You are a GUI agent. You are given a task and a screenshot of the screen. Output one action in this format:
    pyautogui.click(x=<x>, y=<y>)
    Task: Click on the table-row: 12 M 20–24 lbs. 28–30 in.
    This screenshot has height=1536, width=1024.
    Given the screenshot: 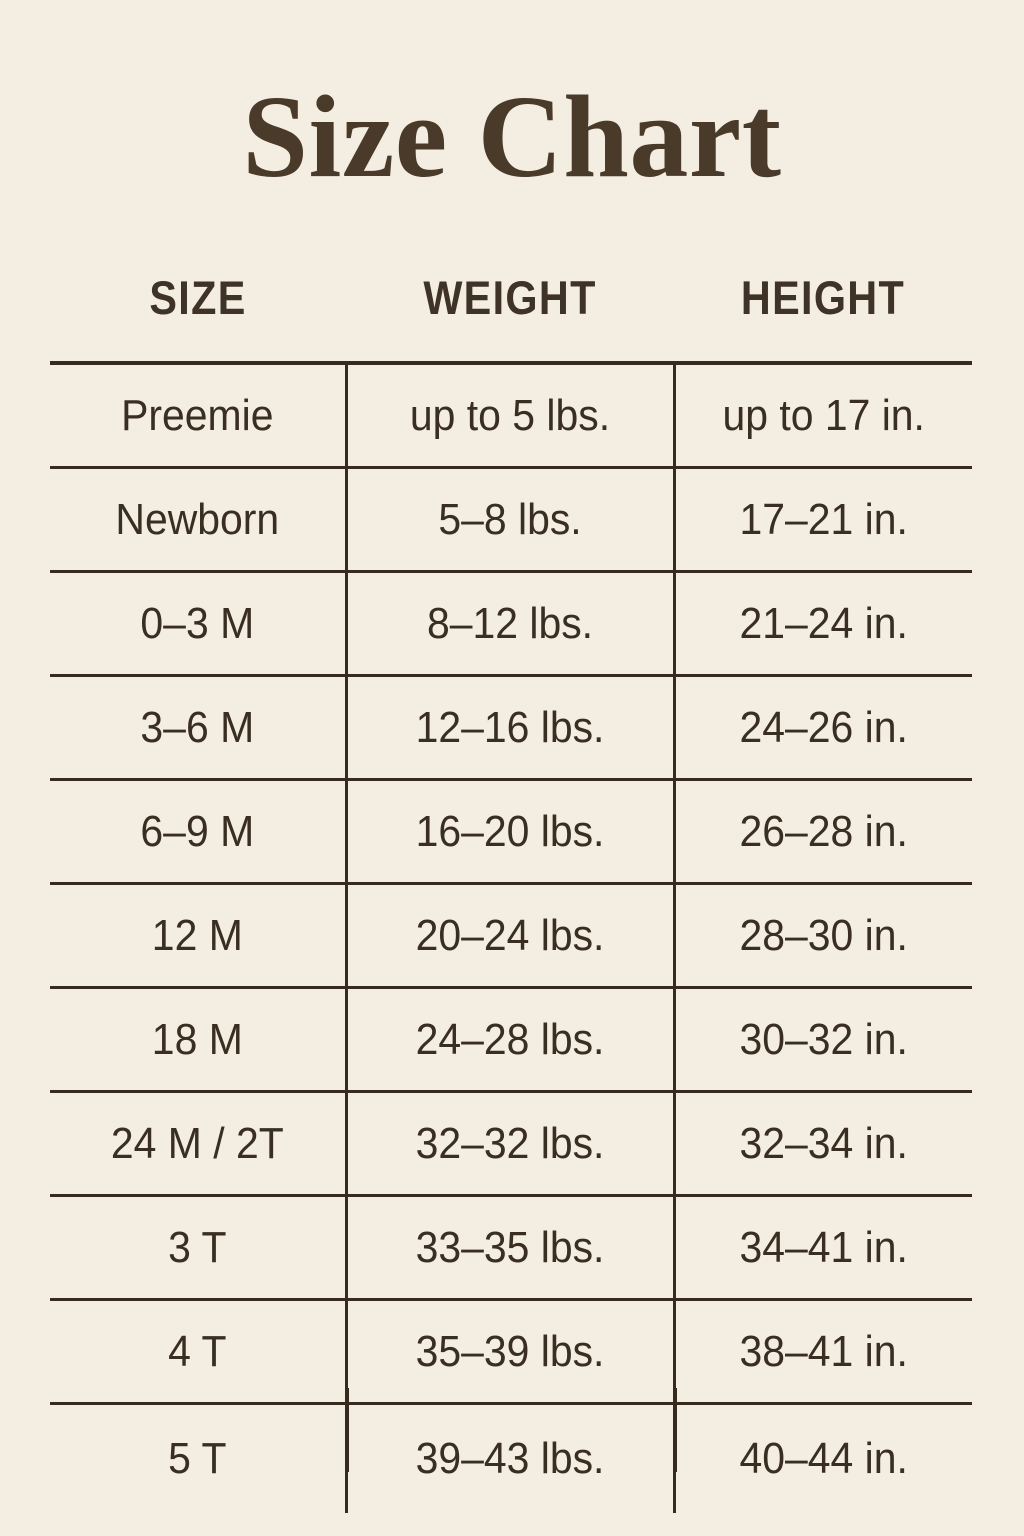 What is the action you would take?
    pyautogui.click(x=511, y=935)
    